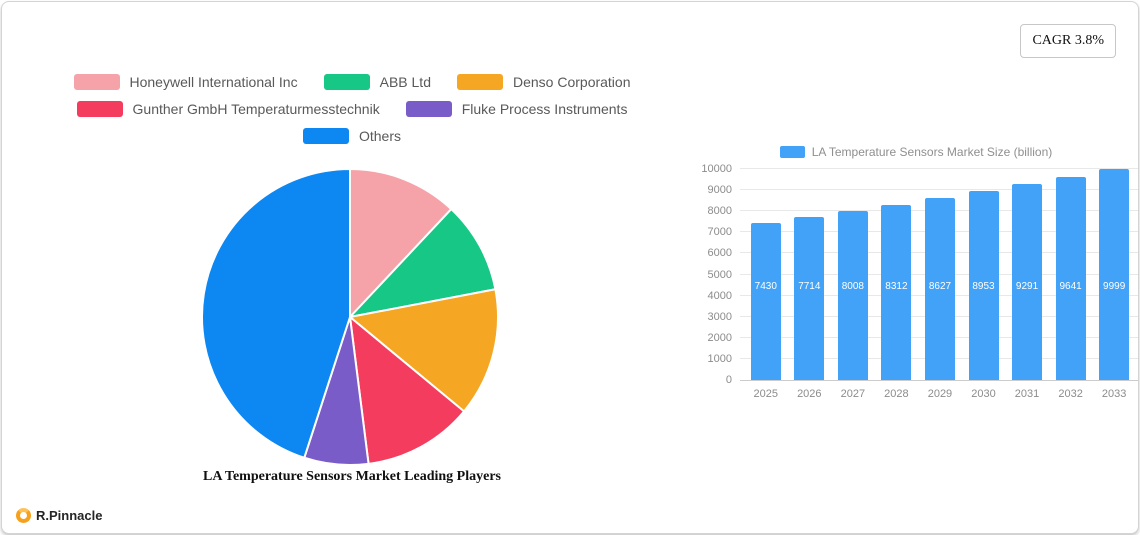  I want to click on bar-value-label: 8008, so click(852, 286).